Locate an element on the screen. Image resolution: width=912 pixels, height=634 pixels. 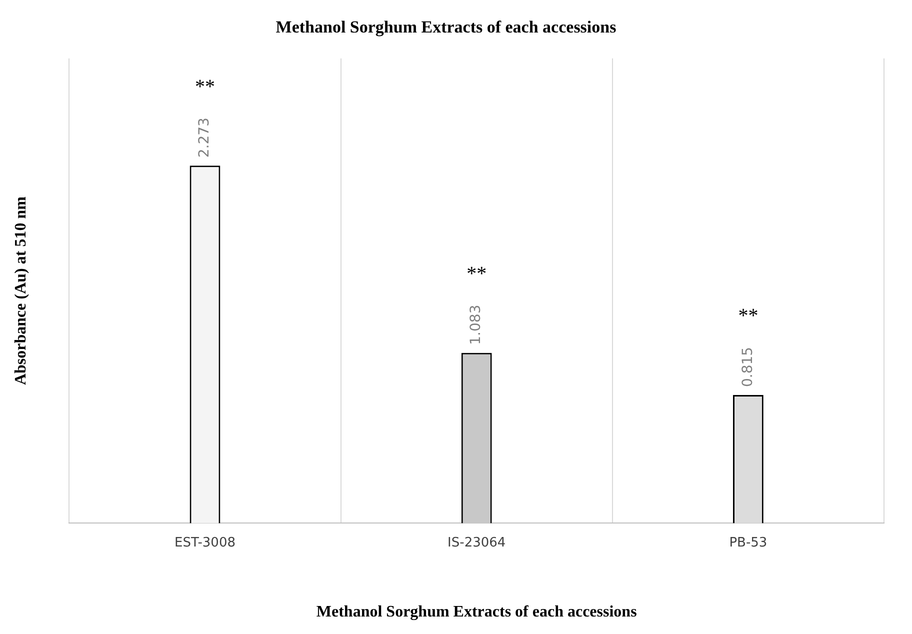
chart-title: Methanol Sorghum Extracts of each accessions is located at coordinates (446, 27).